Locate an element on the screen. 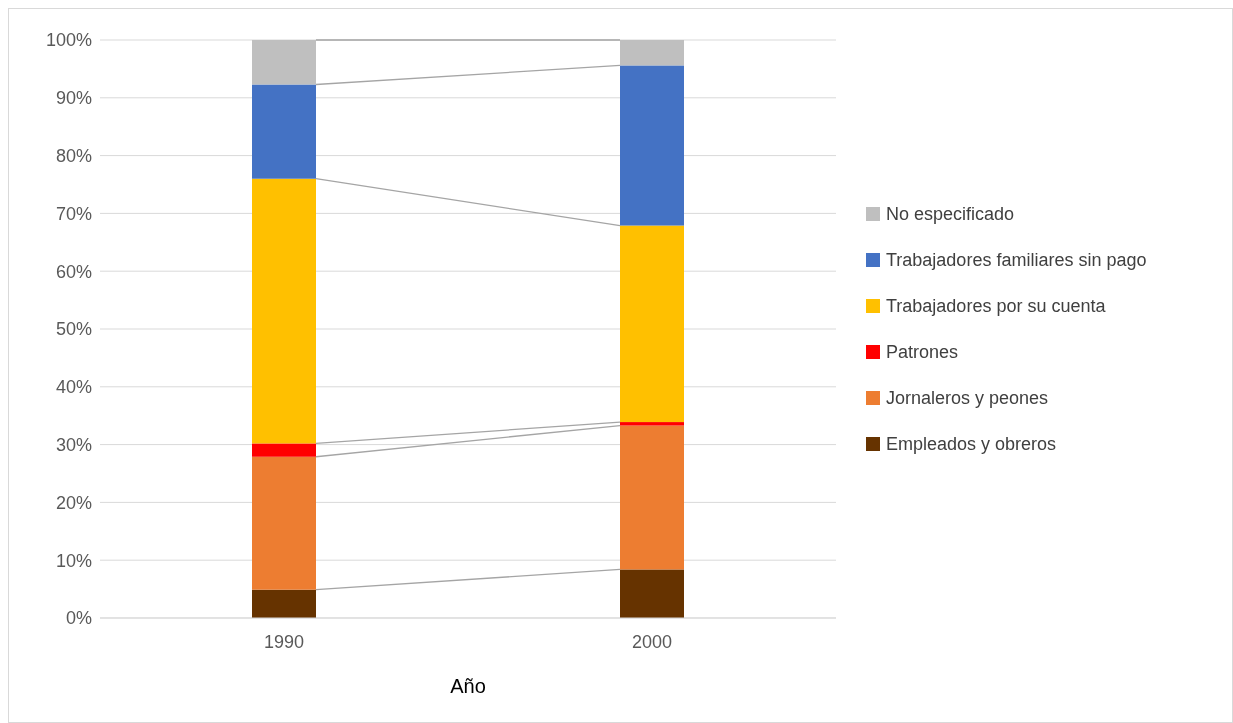 The width and height of the screenshot is (1233, 723). legend-label: Empleados y obreros is located at coordinates (971, 444).